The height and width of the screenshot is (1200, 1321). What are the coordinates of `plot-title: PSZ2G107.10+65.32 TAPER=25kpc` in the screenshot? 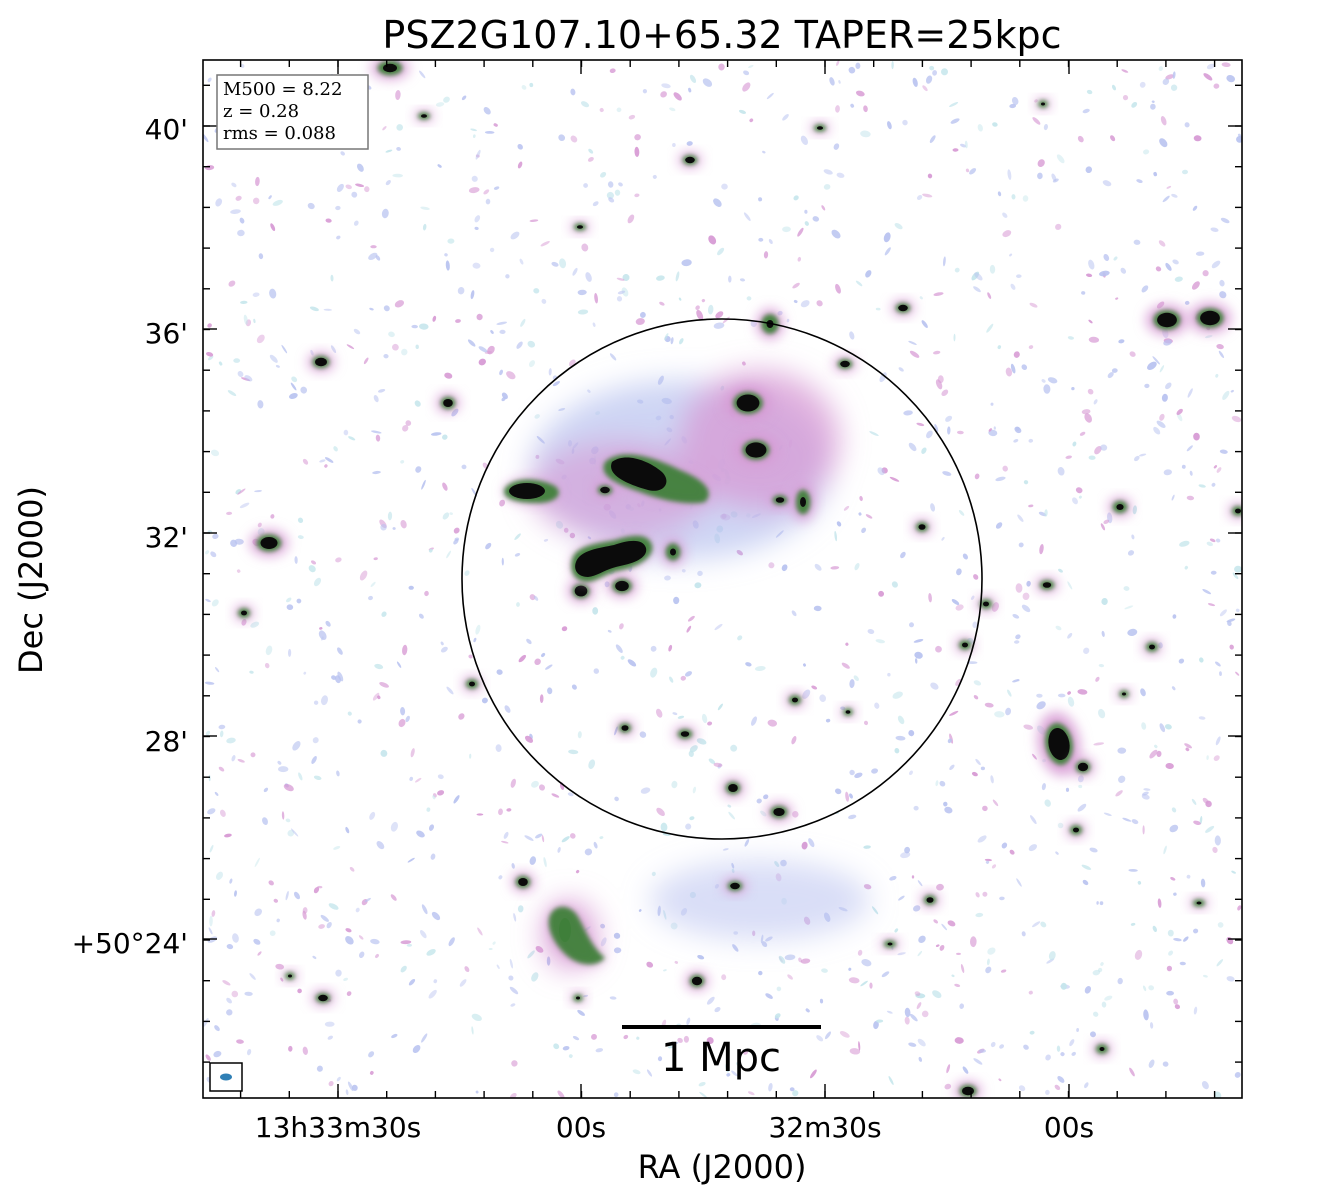 It's located at (721, 35).